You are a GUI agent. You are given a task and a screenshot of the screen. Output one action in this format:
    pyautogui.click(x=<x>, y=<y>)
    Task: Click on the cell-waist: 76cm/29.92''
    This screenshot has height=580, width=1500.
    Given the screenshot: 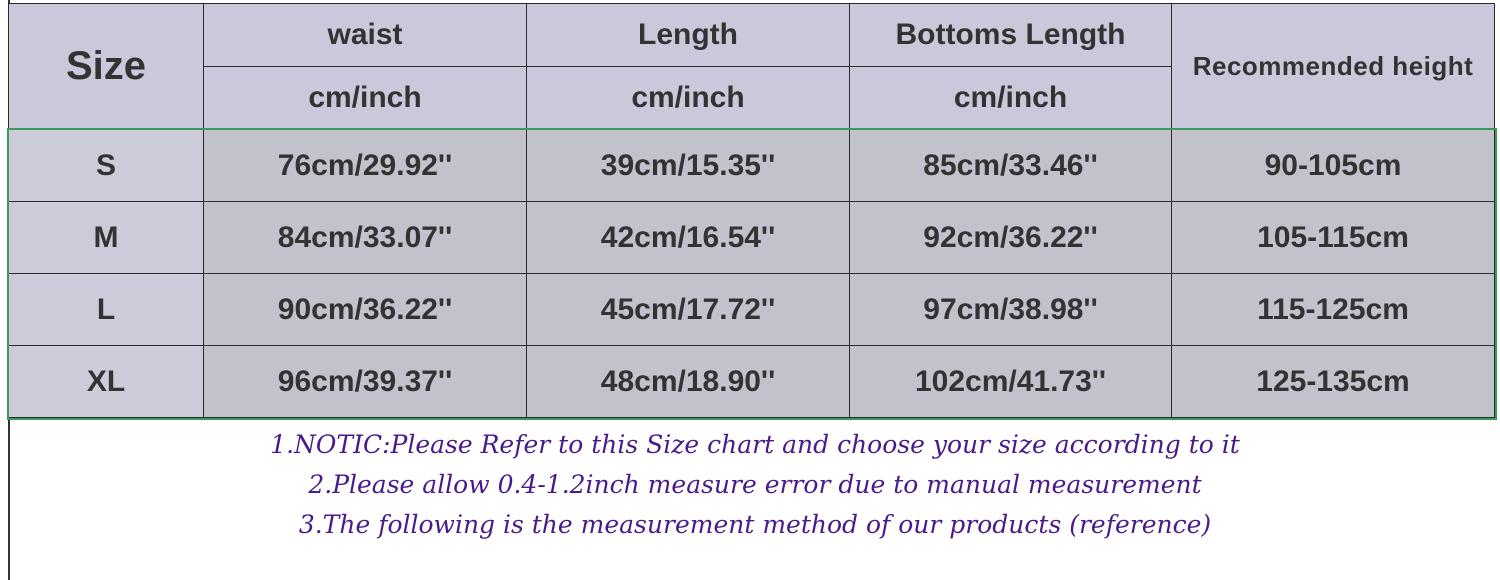 What is the action you would take?
    pyautogui.click(x=365, y=165)
    